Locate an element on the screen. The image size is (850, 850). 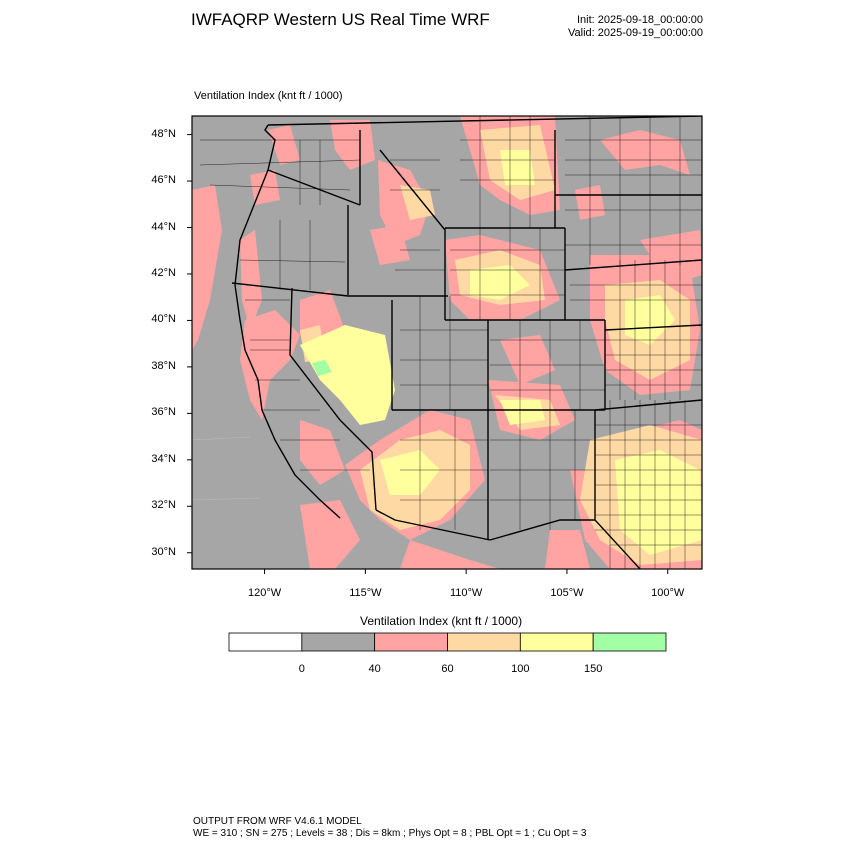
colorbar-title: Ventilation Index (knt ft / 1000) is located at coordinates (441, 621).